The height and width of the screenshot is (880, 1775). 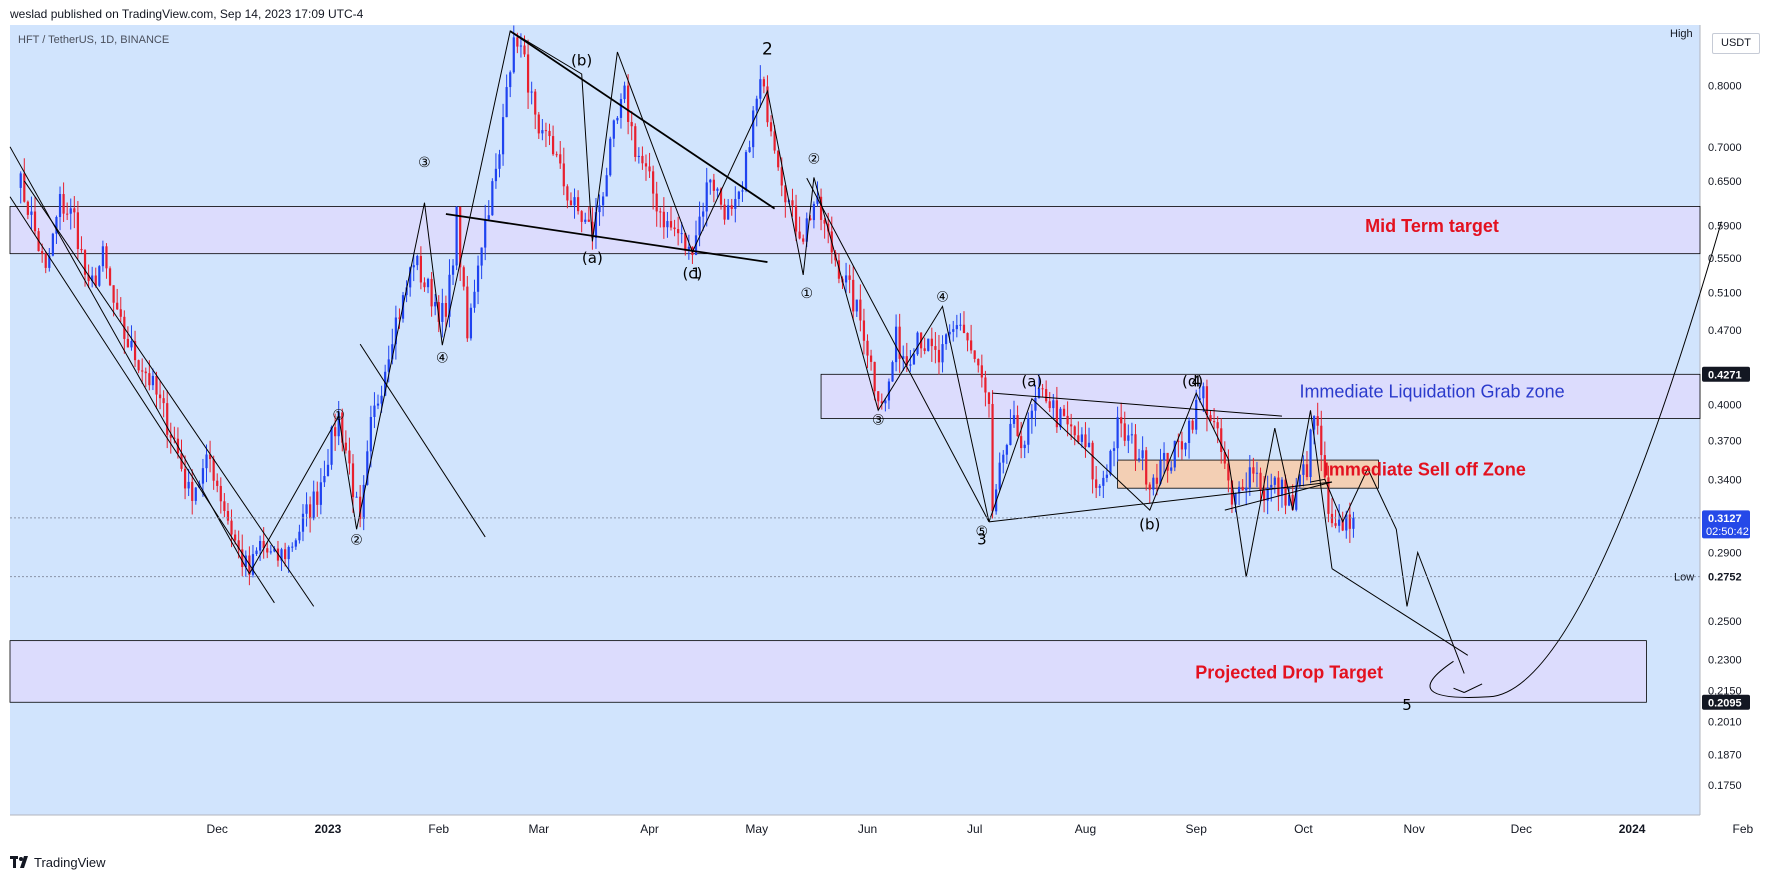 I want to click on price-countdown: 02:50:42, so click(x=1727, y=532).